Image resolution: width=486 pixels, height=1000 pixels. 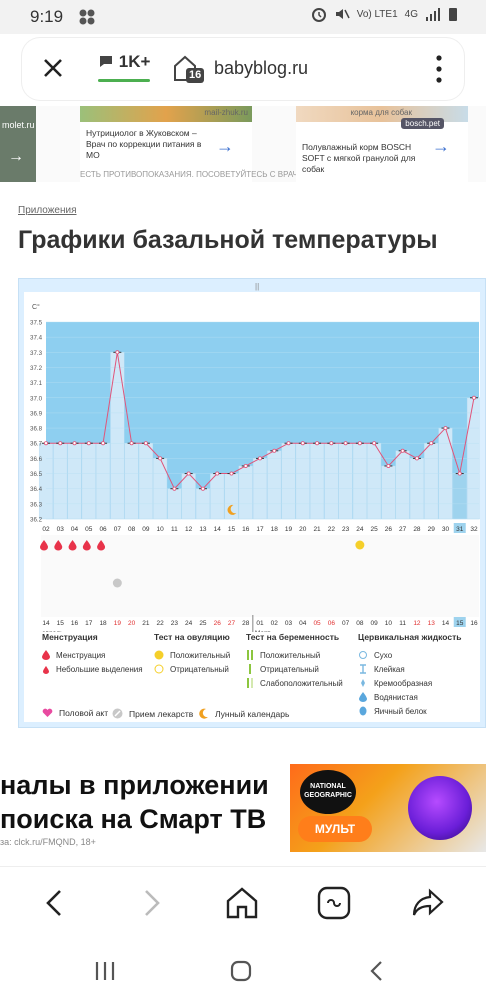 What do you see at coordinates (87, 17) in the screenshot?
I see `app-dots-icon` at bounding box center [87, 17].